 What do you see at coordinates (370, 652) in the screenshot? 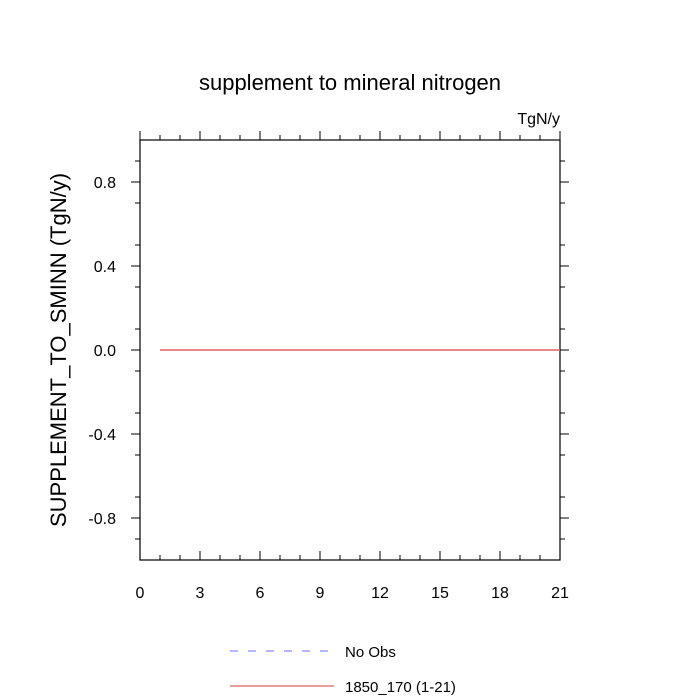
I see `legend-label-0: No Obs` at bounding box center [370, 652].